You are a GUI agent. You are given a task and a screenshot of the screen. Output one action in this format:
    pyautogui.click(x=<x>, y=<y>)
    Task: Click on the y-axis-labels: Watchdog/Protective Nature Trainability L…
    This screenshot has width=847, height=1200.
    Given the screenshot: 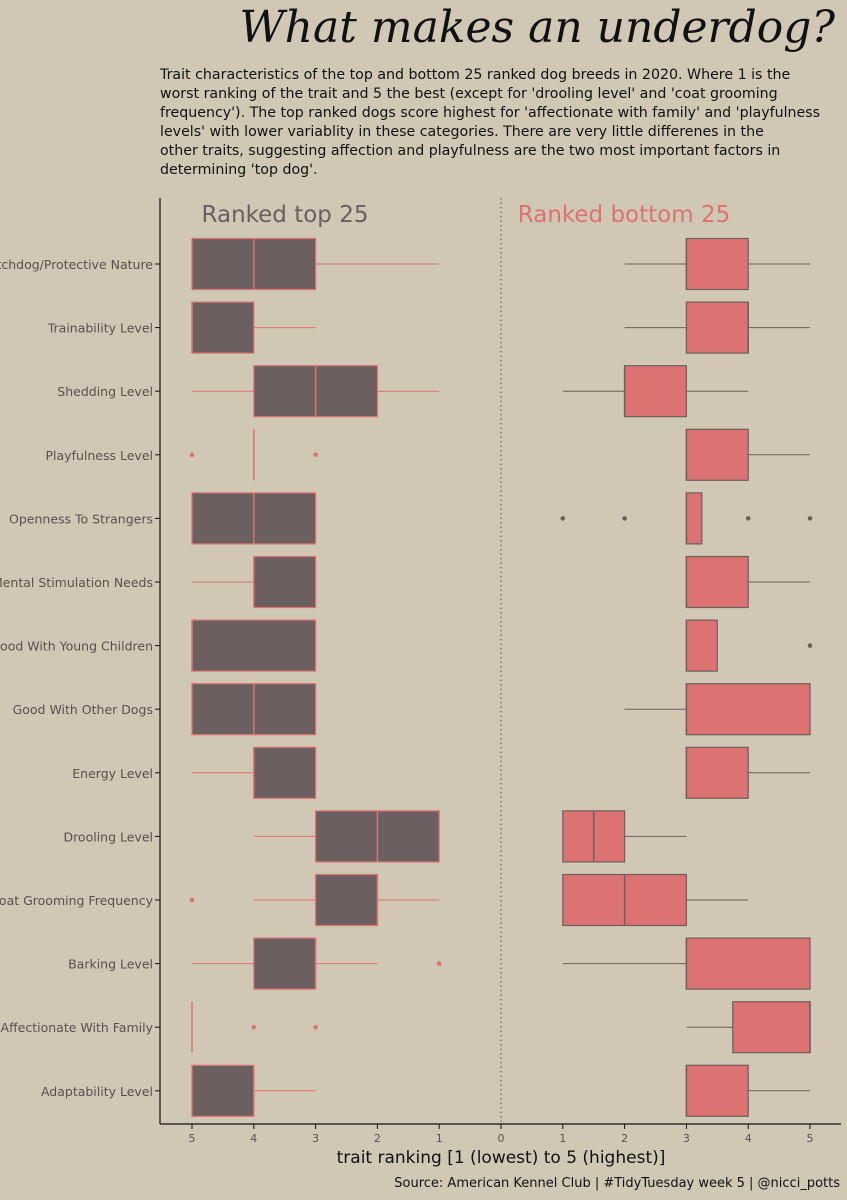 What is the action you would take?
    pyautogui.click(x=80, y=678)
    